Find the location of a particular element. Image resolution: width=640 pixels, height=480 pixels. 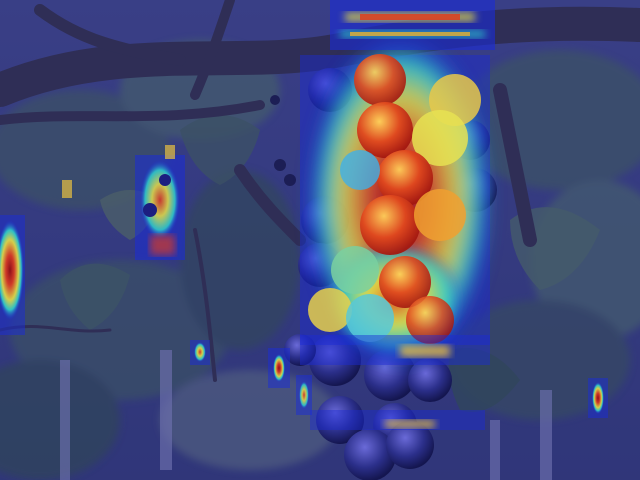

heat-bottom-band is located at coordinates (395, 382).